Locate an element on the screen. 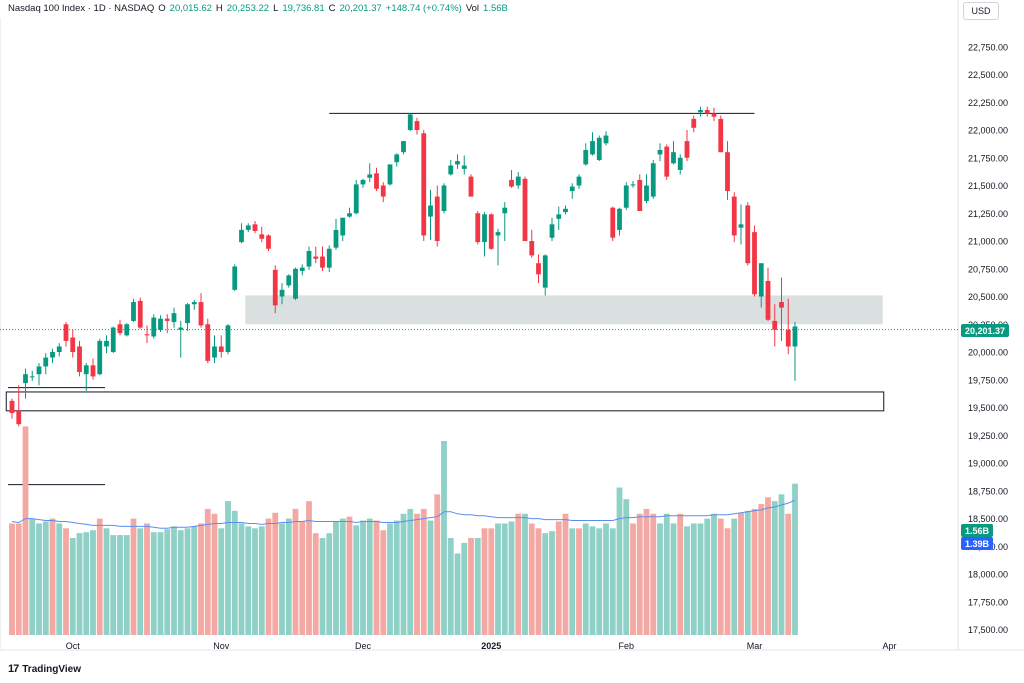  price-tick-label: 17,500.00 is located at coordinates (988, 630).